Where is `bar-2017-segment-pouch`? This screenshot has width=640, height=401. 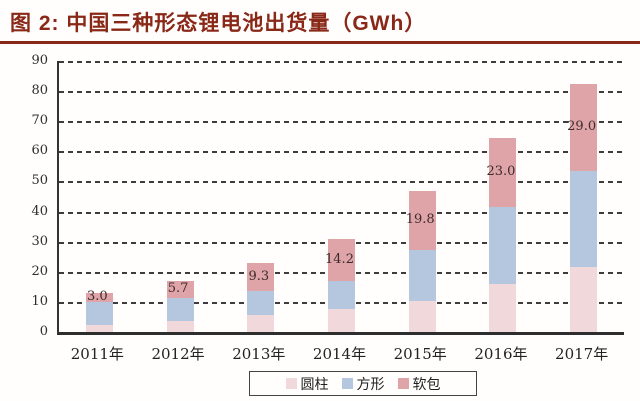
bar-2017-segment-pouch is located at coordinates (584, 127).